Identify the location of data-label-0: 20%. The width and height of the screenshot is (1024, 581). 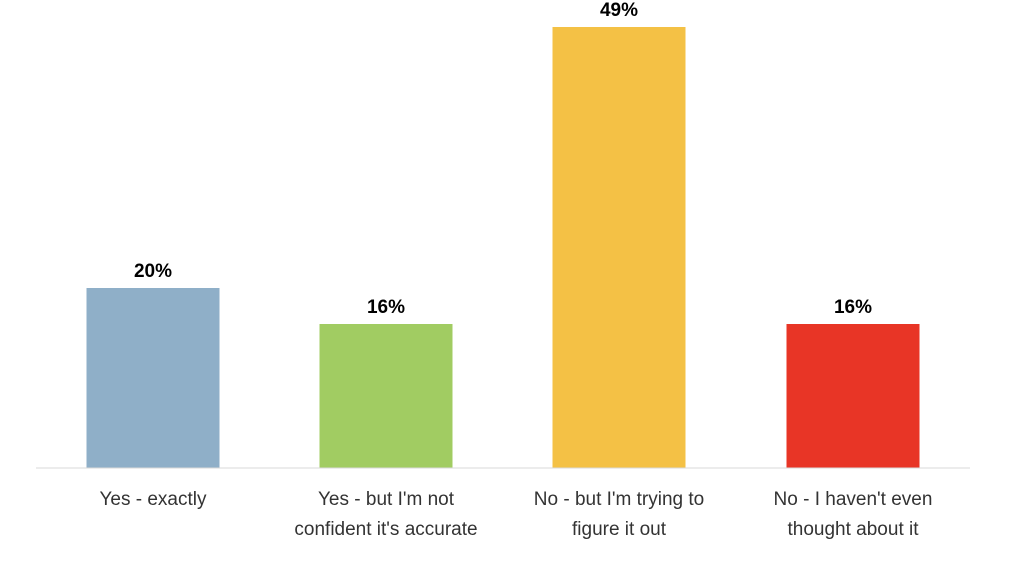
(153, 271).